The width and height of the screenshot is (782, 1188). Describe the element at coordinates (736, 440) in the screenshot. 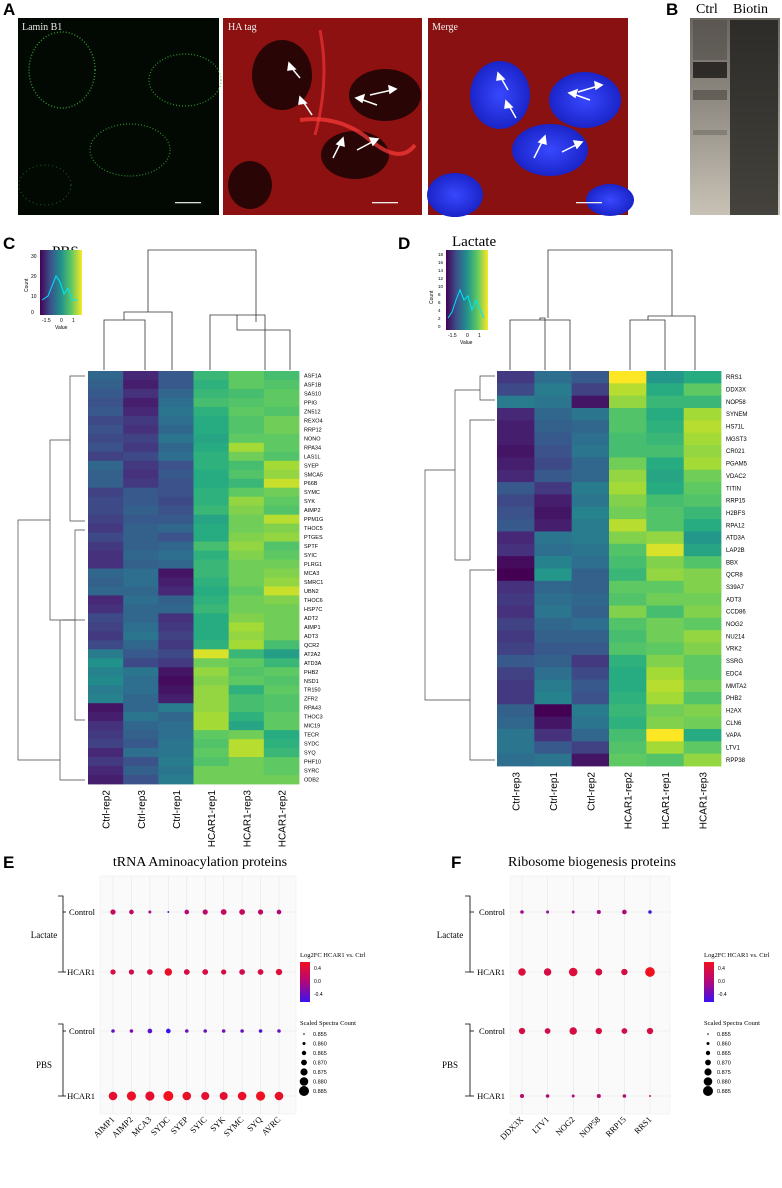

I see `heatmap-row-label: MGST3` at that location.